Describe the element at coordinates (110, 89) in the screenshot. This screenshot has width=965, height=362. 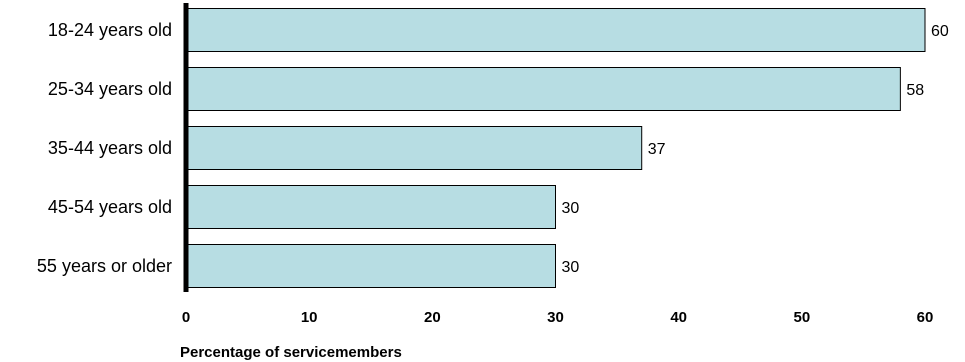
I see `category-label: 25-34 years old` at that location.